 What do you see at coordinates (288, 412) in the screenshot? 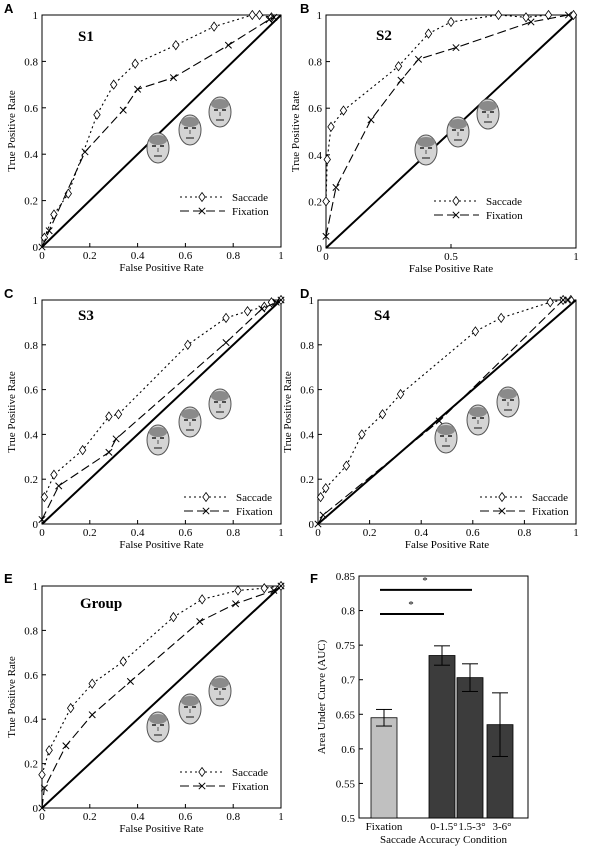
I see `y-axis-label: True Positive Rate` at bounding box center [288, 412].